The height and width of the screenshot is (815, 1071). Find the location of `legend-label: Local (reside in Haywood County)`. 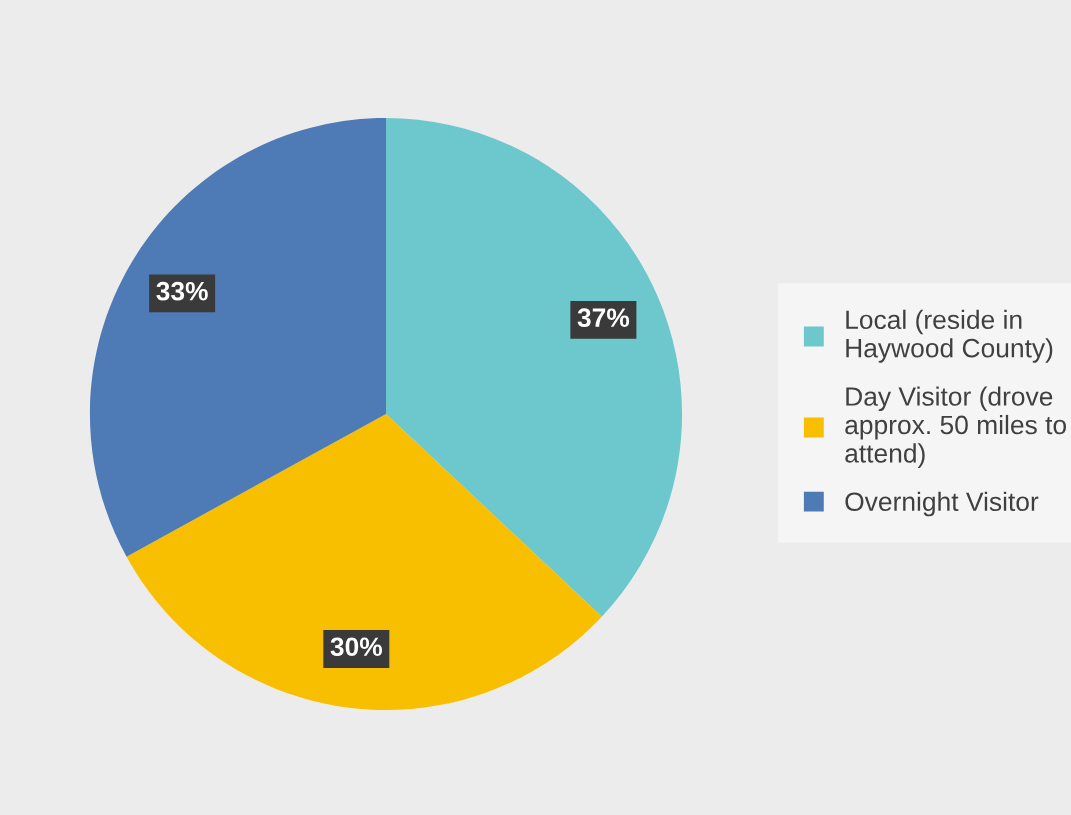

legend-label: Local (reside in Haywood County) is located at coordinates (949, 336).